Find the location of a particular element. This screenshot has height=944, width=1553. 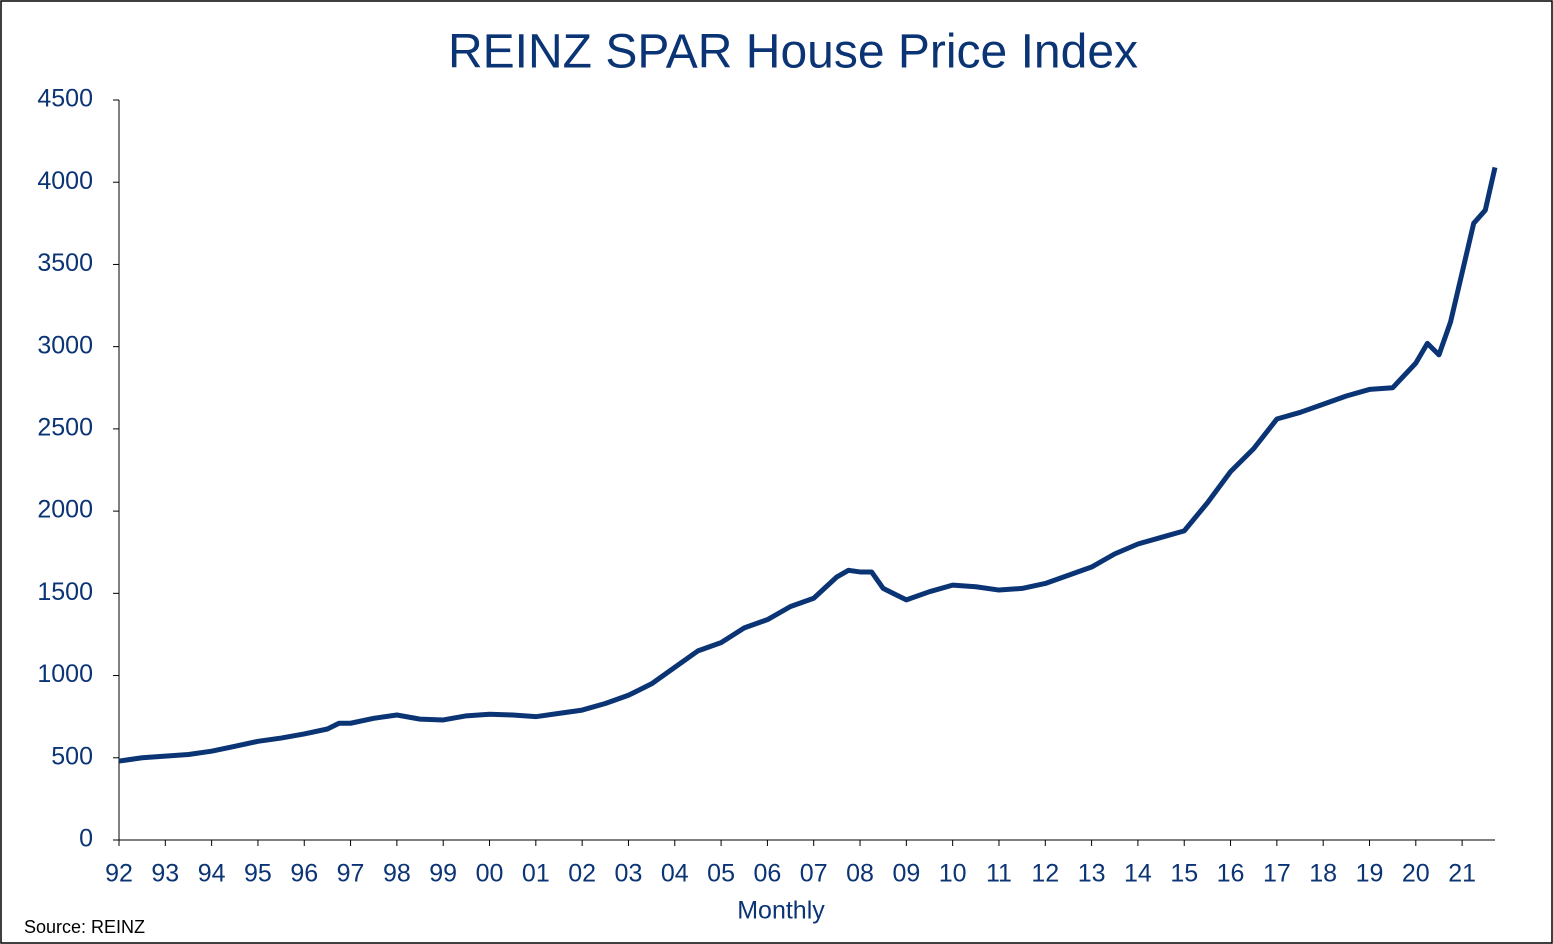

x-tick-label: 99 is located at coordinates (443, 874).